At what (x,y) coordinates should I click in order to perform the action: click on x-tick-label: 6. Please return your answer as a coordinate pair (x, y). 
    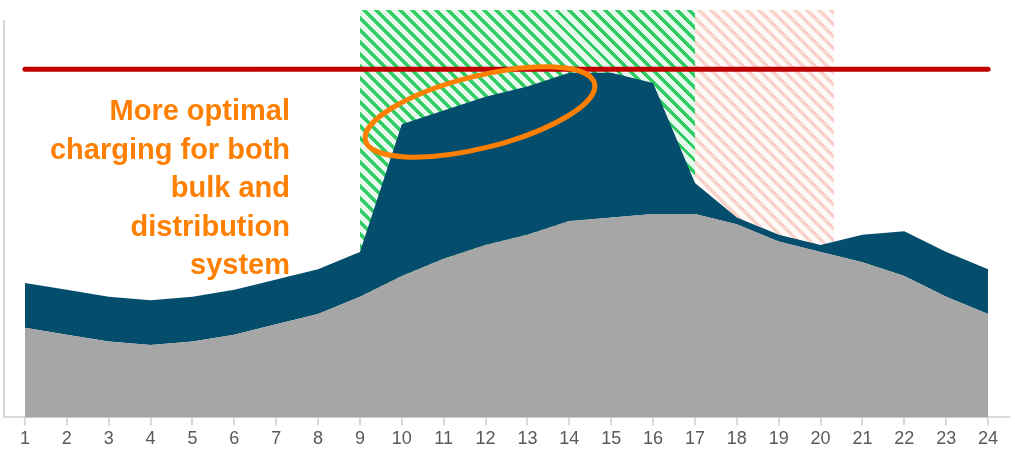
    Looking at the image, I should click on (234, 438).